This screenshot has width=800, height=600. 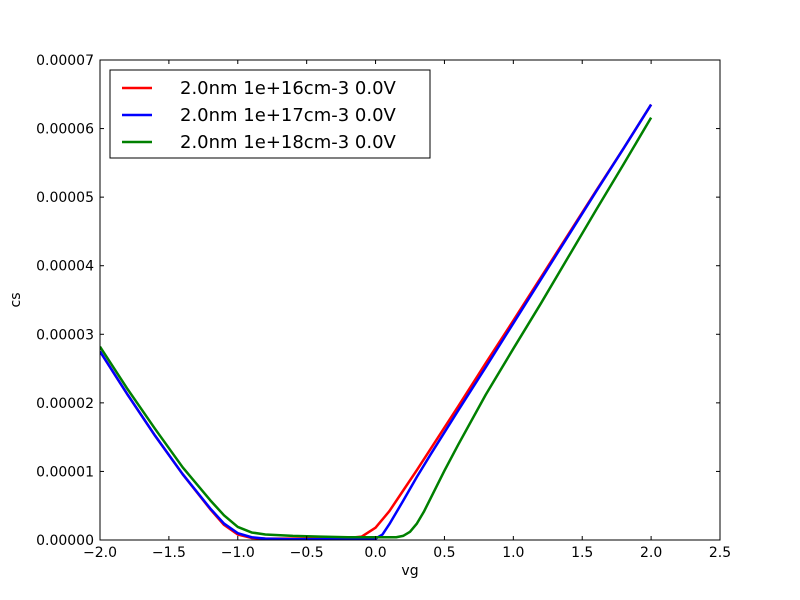 What do you see at coordinates (65, 541) in the screenshot?
I see `y-tick-label: 0.00000` at bounding box center [65, 541].